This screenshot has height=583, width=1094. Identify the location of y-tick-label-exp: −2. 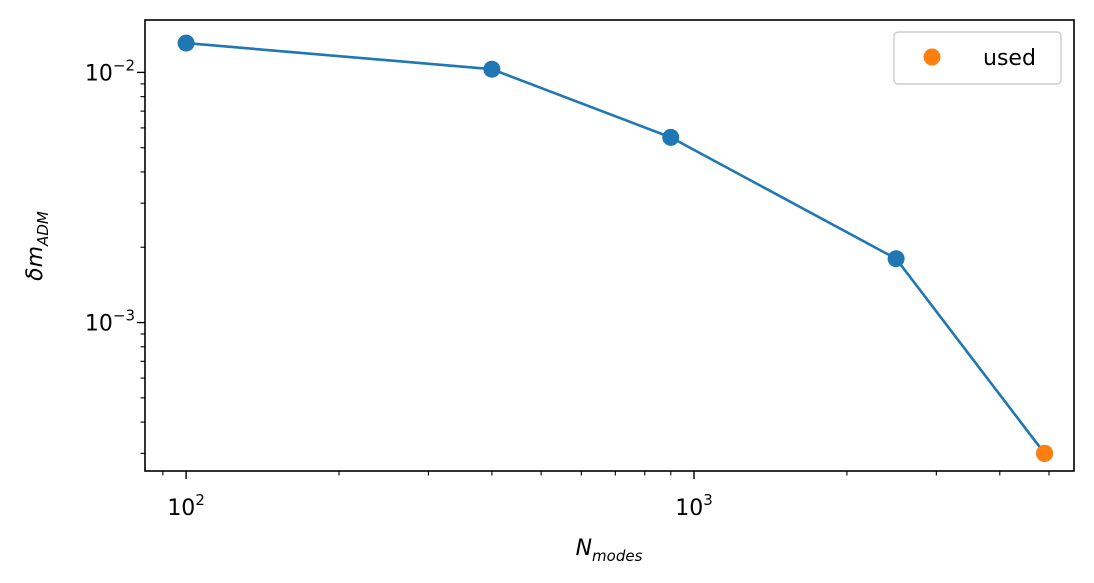
(124, 65).